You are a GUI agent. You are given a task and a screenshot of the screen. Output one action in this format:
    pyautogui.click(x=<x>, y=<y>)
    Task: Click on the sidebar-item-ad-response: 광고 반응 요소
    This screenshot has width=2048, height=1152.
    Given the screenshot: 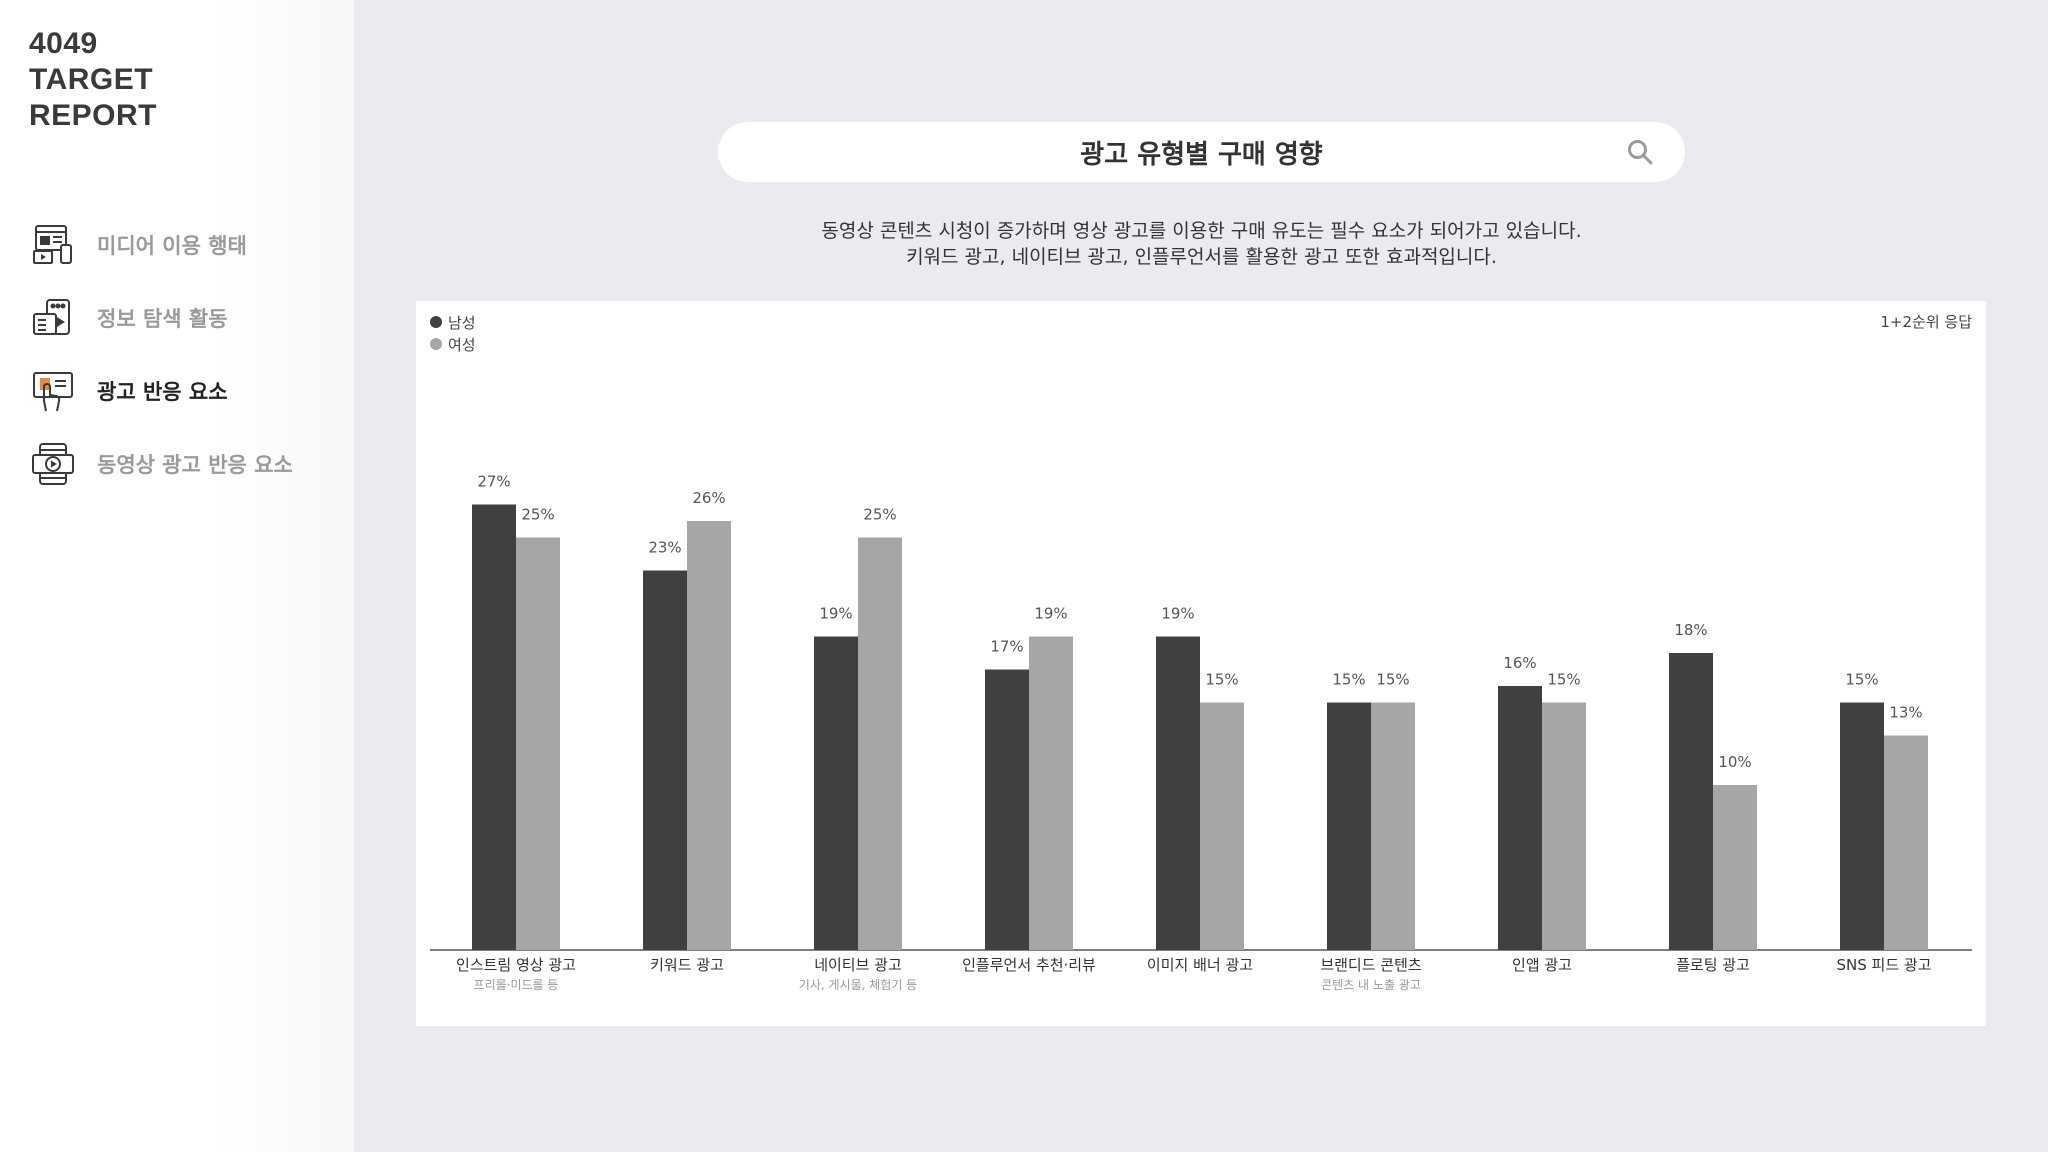 What is the action you would take?
    pyautogui.click(x=160, y=390)
    